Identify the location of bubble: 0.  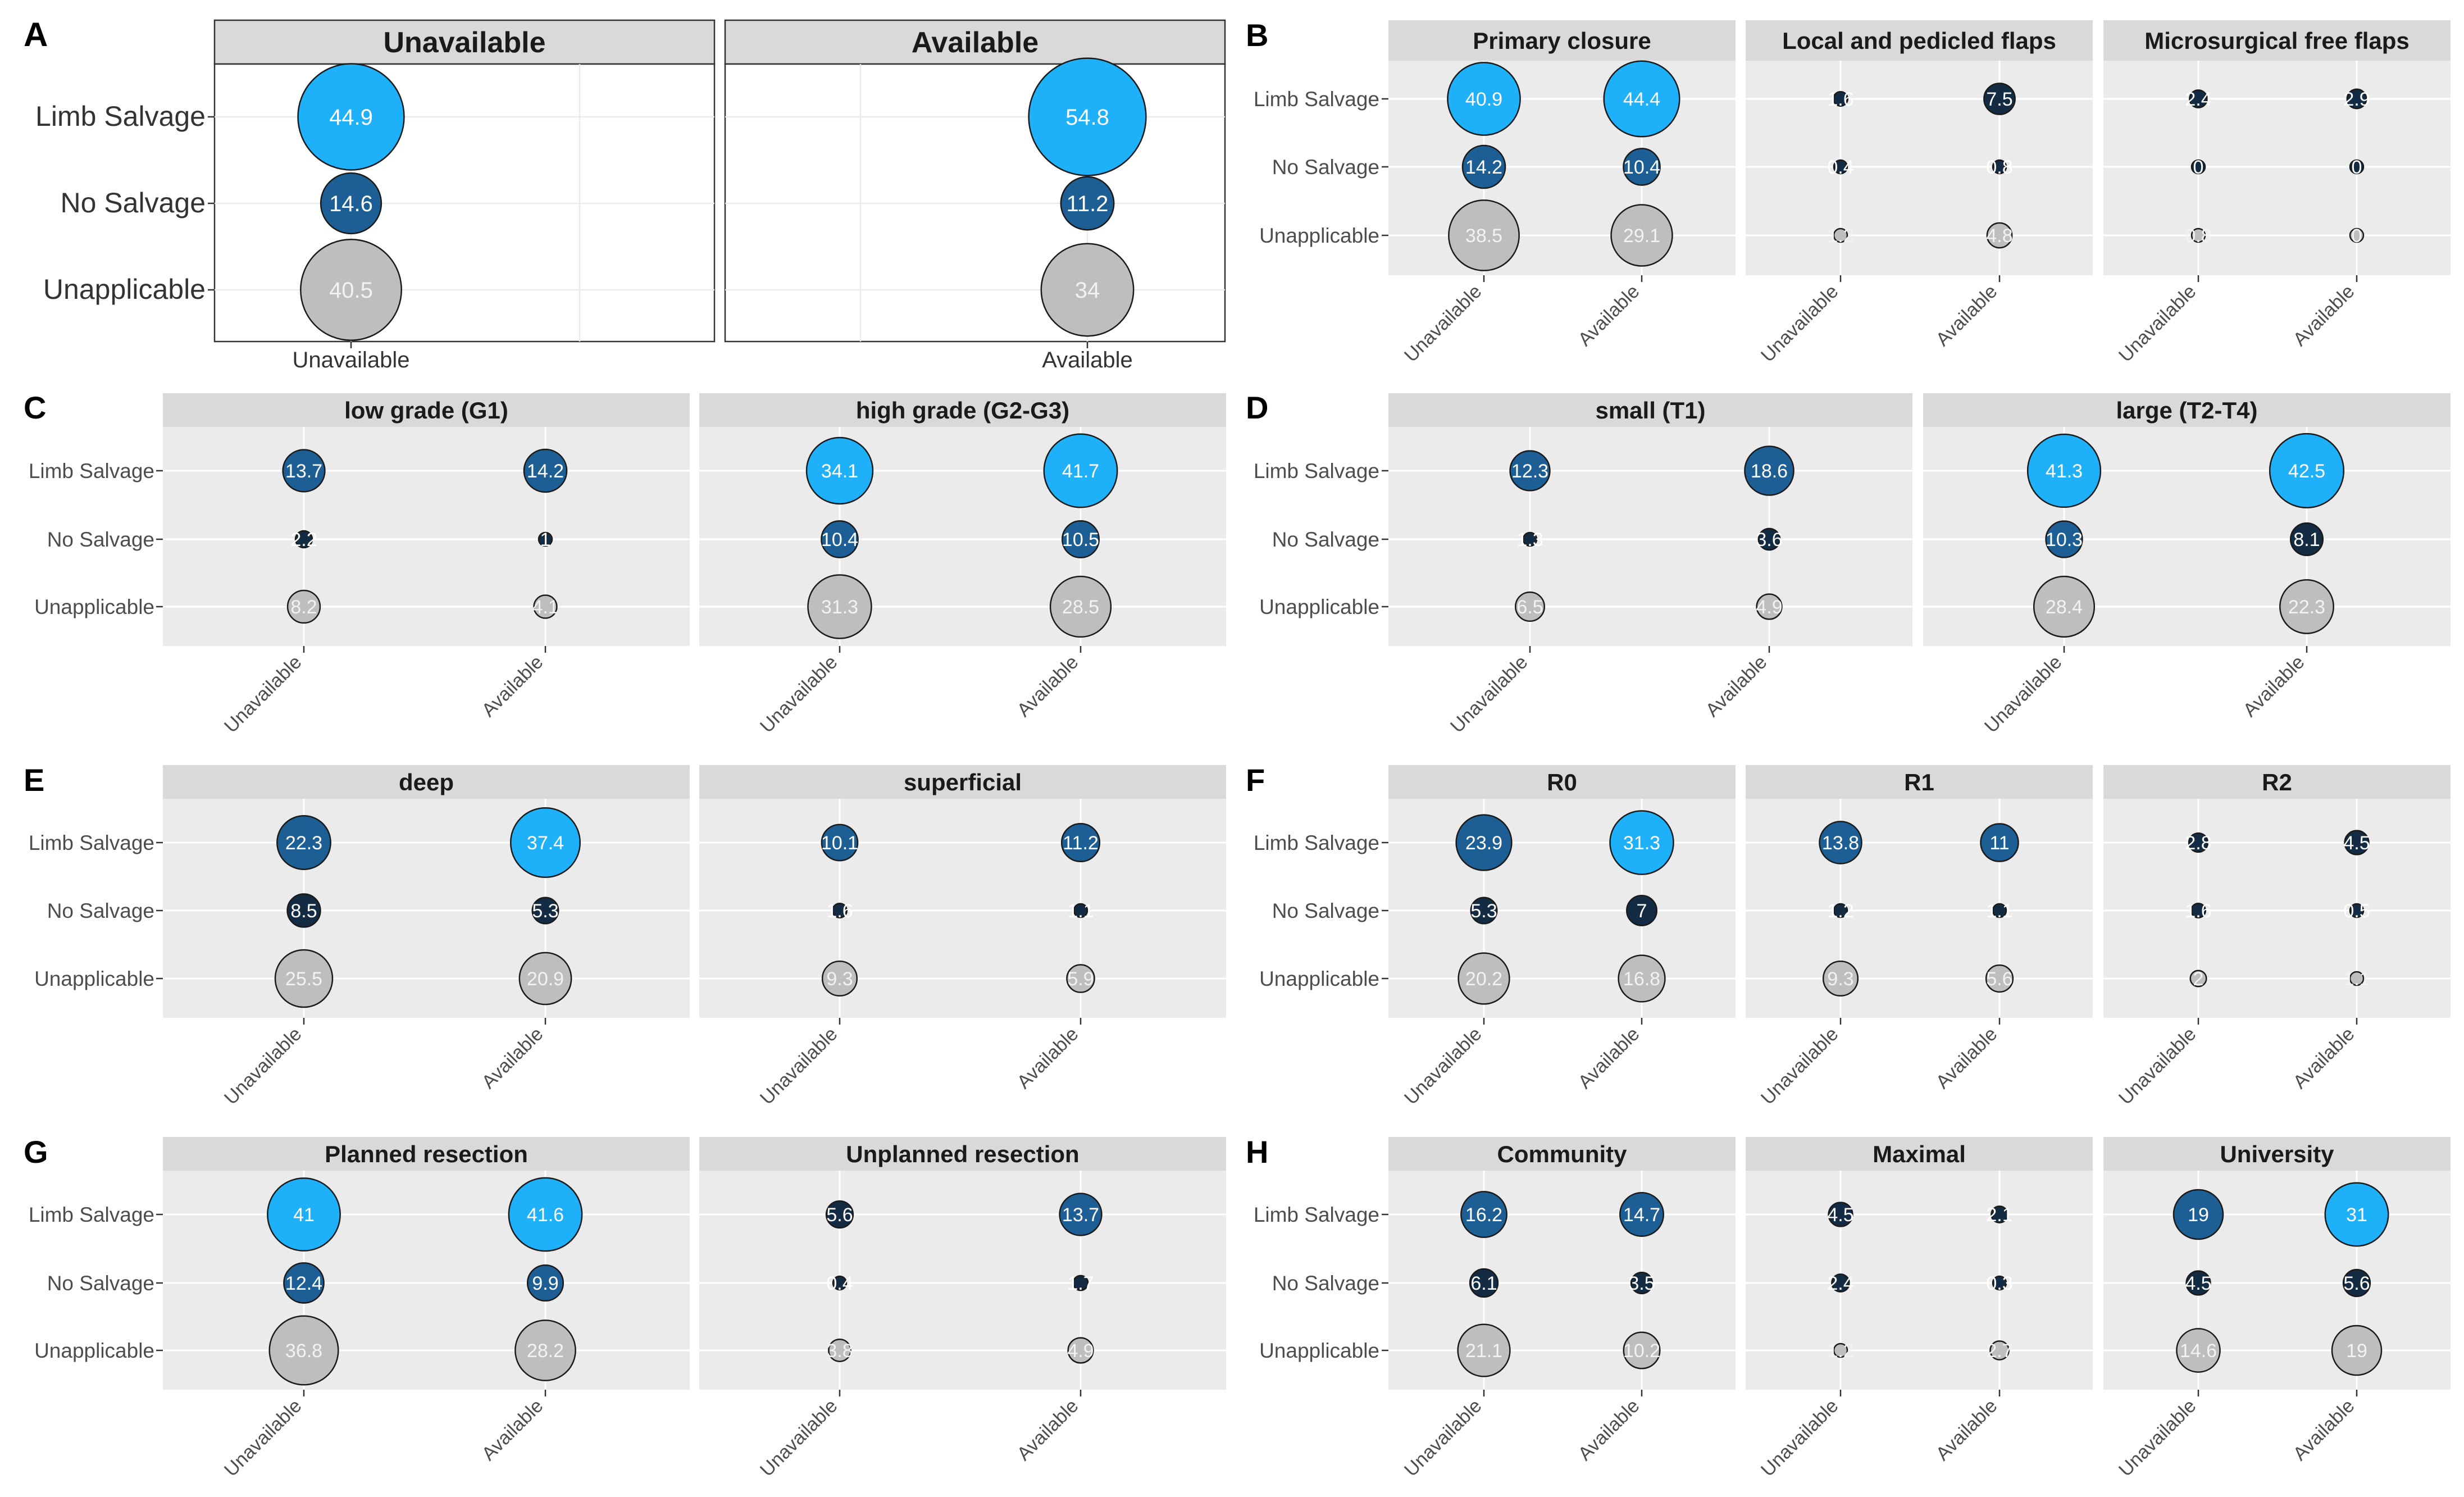
(2357, 168).